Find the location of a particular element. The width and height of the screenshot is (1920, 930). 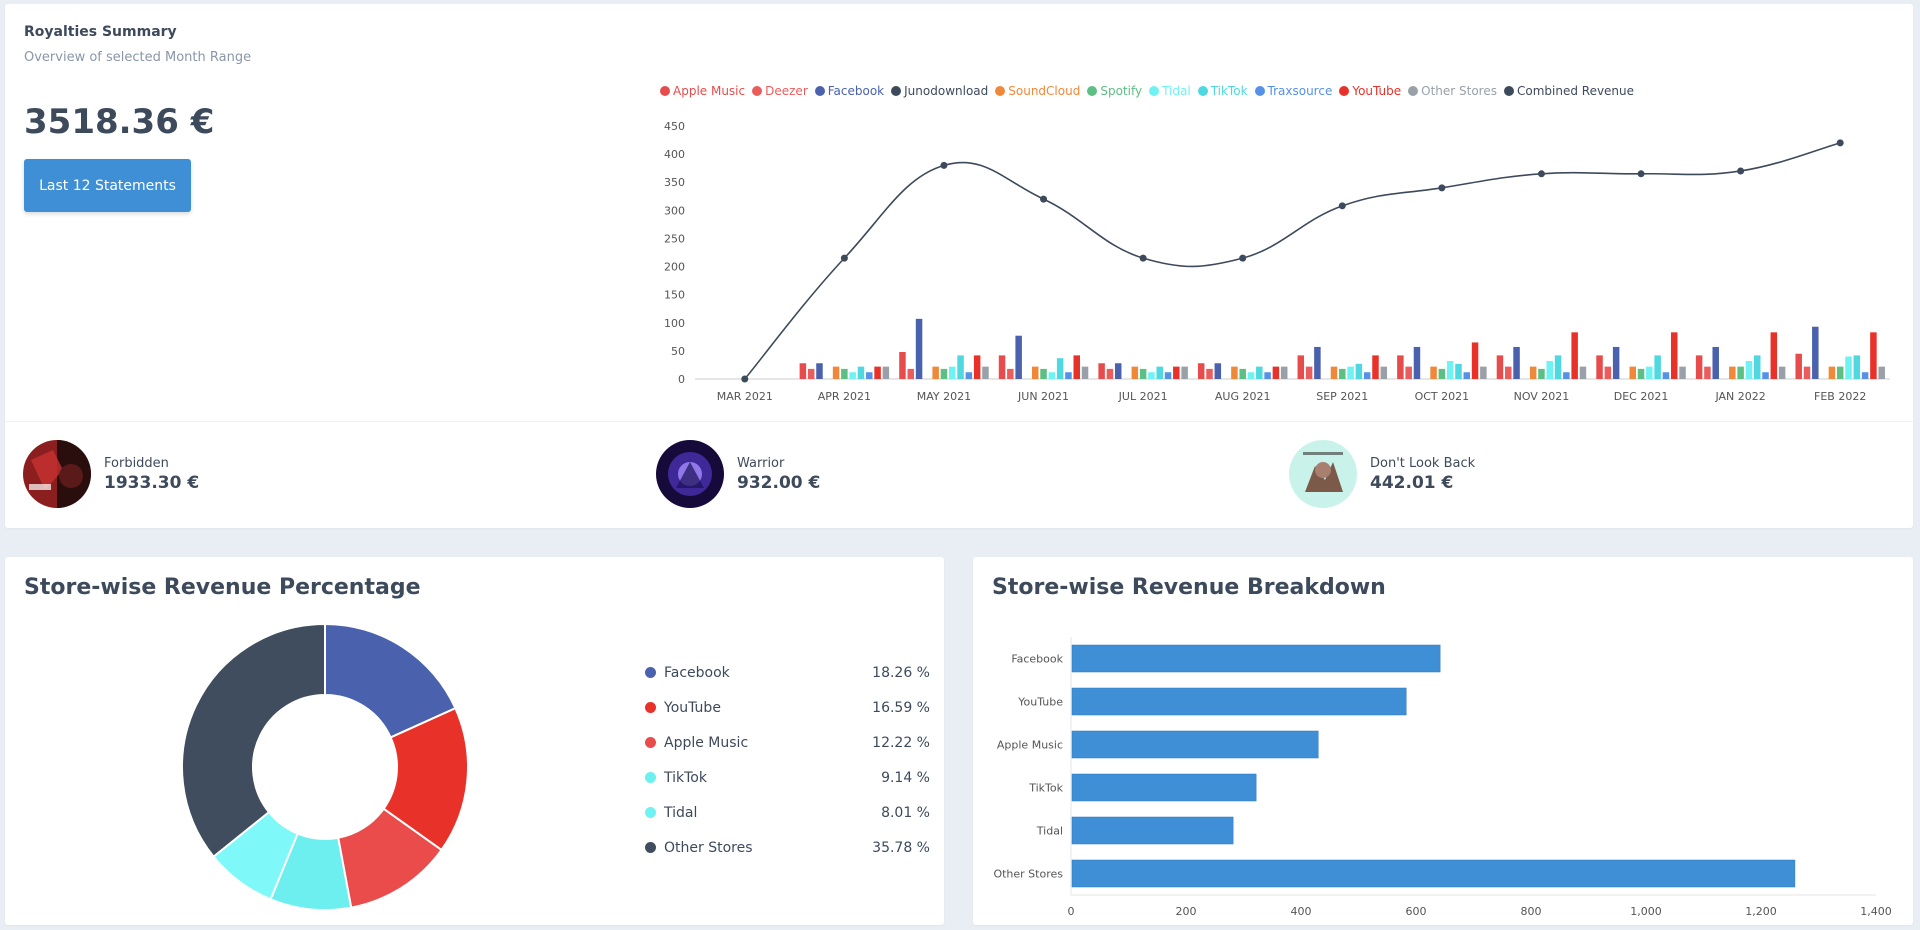

legend-item: TikTok is located at coordinates (1222, 91).